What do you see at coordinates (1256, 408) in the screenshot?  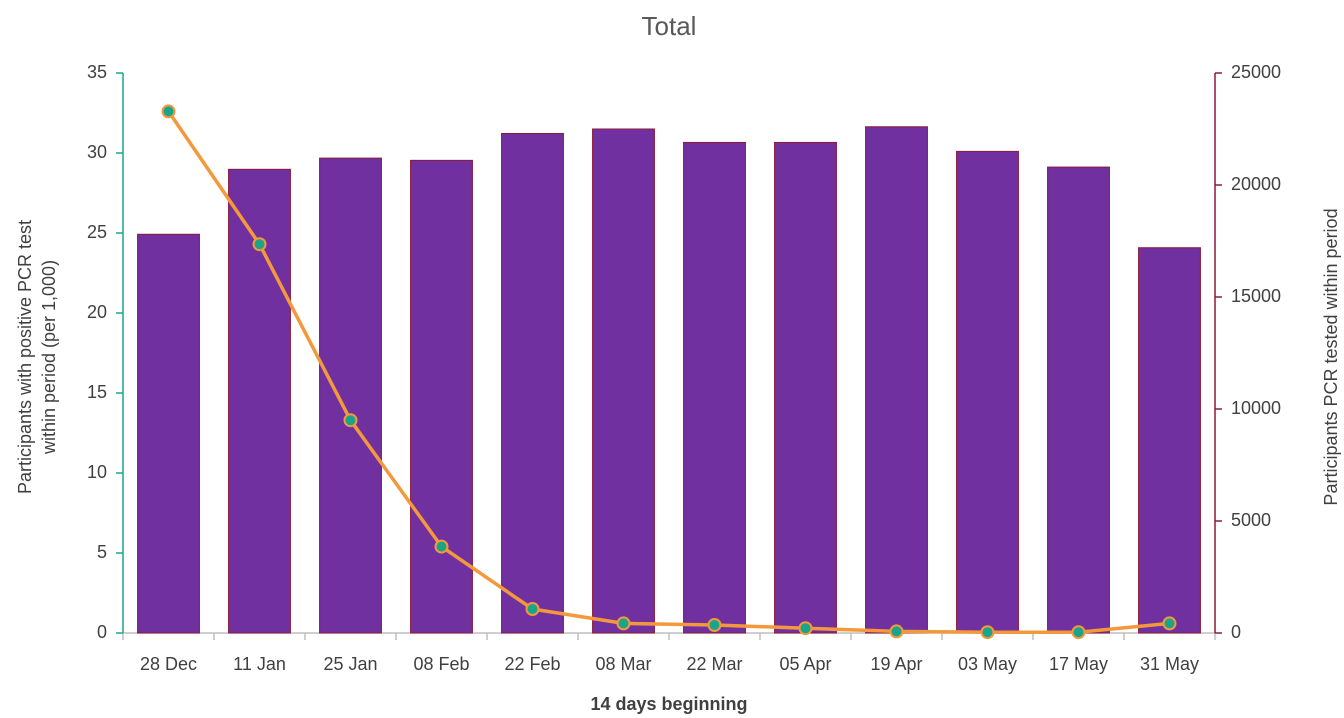 I see `y2-tick-label: 10000` at bounding box center [1256, 408].